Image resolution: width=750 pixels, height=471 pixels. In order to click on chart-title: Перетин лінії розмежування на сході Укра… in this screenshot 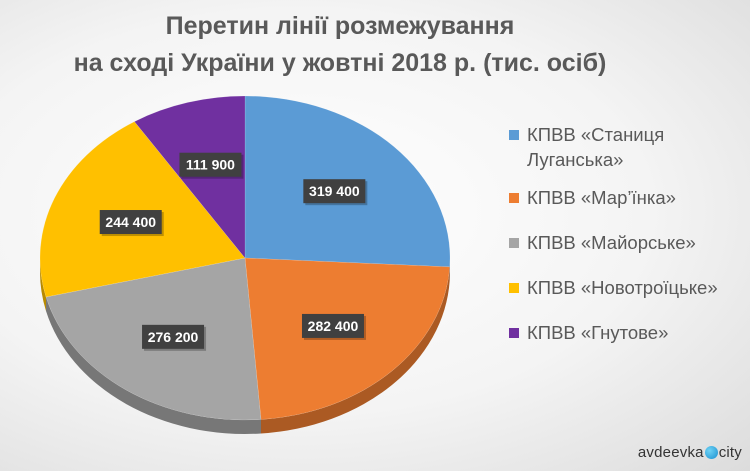, I will do `click(340, 45)`.